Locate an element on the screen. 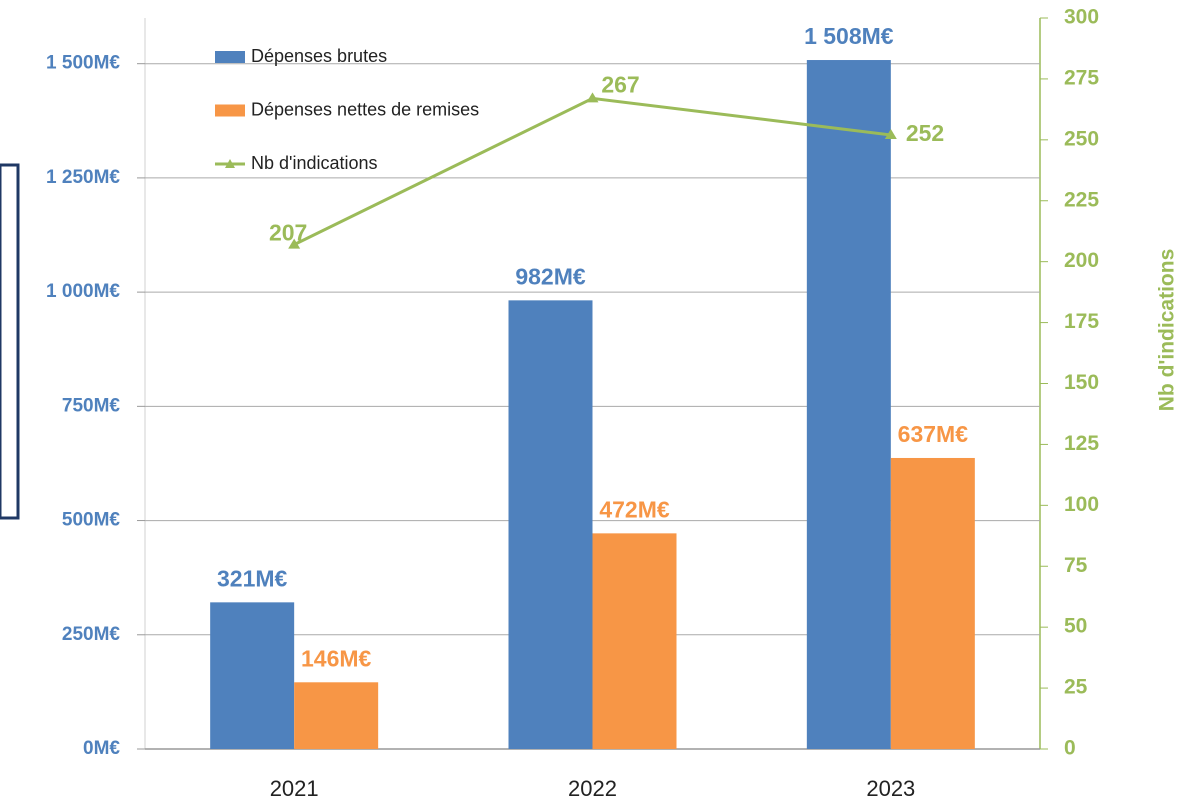  legend-label: Dépenses brutes is located at coordinates (319, 56).